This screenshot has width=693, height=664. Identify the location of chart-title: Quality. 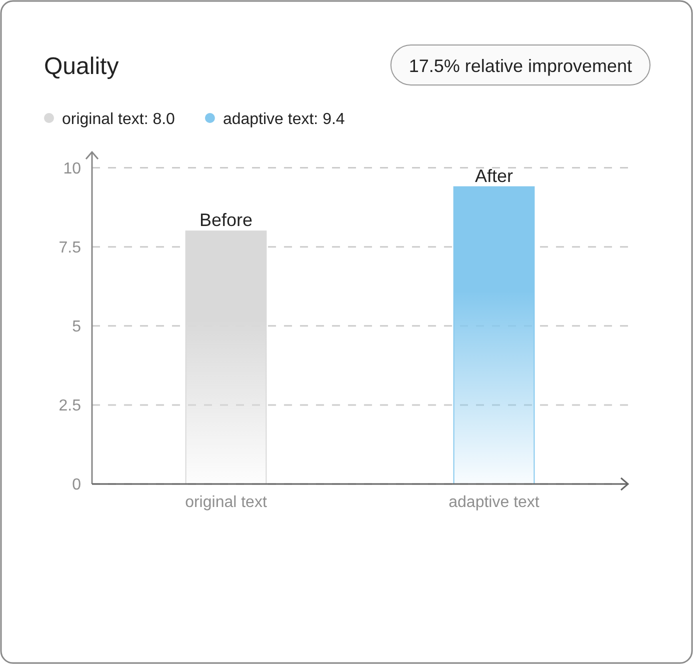
(81, 66).